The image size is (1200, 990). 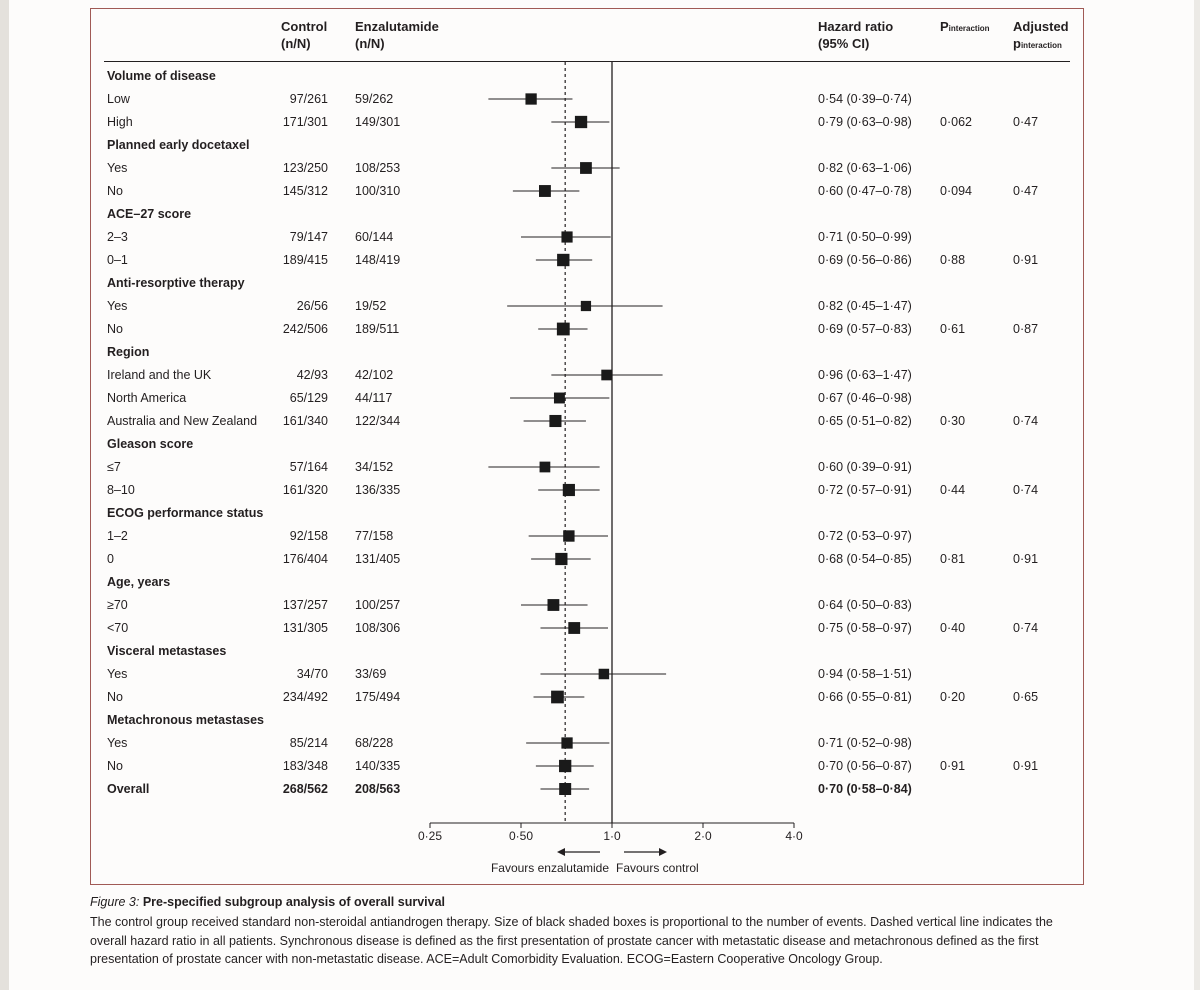 What do you see at coordinates (378, 191) in the screenshot?
I see `enzalutamide-events: 100/310` at bounding box center [378, 191].